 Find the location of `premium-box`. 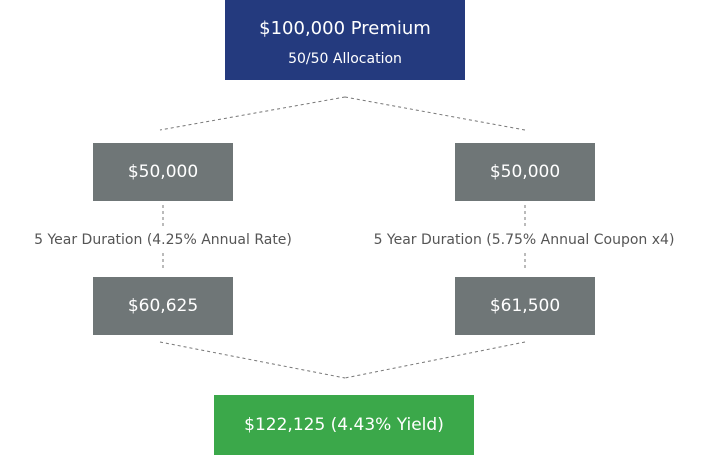

premium-box is located at coordinates (345, 40).